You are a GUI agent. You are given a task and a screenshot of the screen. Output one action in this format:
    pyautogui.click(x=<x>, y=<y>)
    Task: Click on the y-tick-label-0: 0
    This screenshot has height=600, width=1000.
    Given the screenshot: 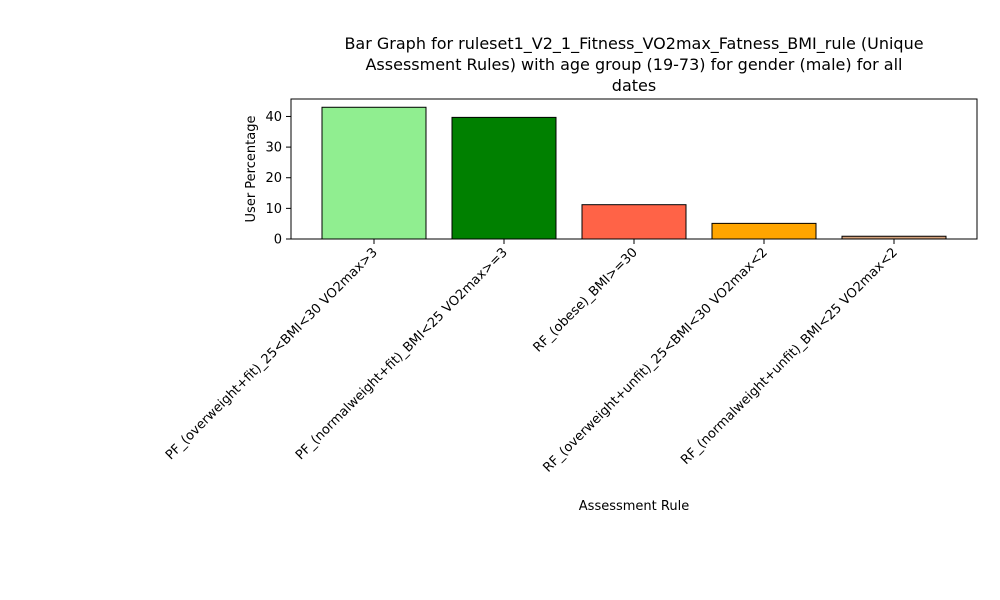 What is the action you would take?
    pyautogui.click(x=278, y=240)
    